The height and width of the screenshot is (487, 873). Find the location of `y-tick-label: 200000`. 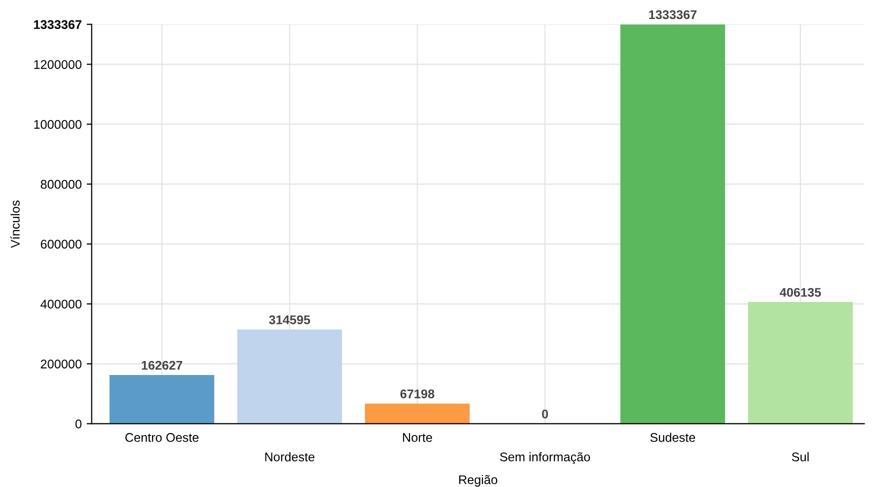

y-tick-label: 200000 is located at coordinates (61, 364).